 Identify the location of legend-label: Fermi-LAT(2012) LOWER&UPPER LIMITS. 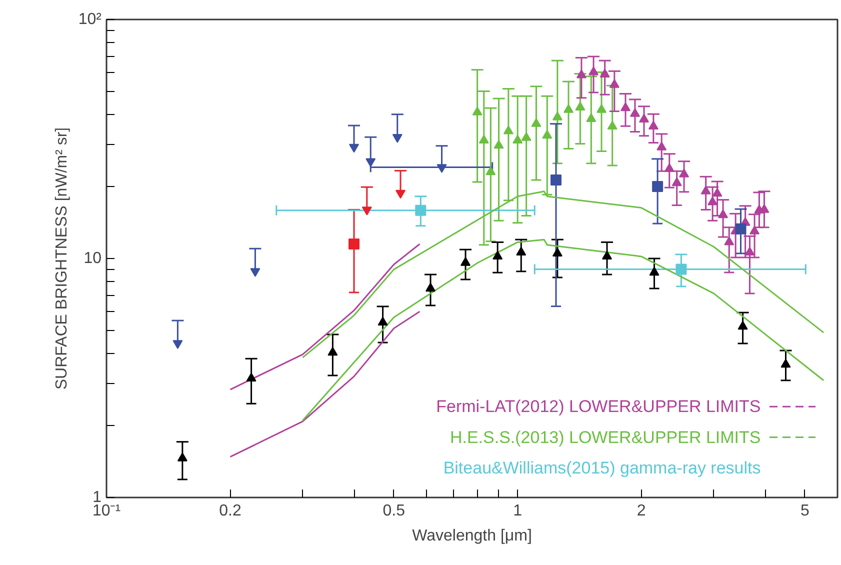
(598, 406).